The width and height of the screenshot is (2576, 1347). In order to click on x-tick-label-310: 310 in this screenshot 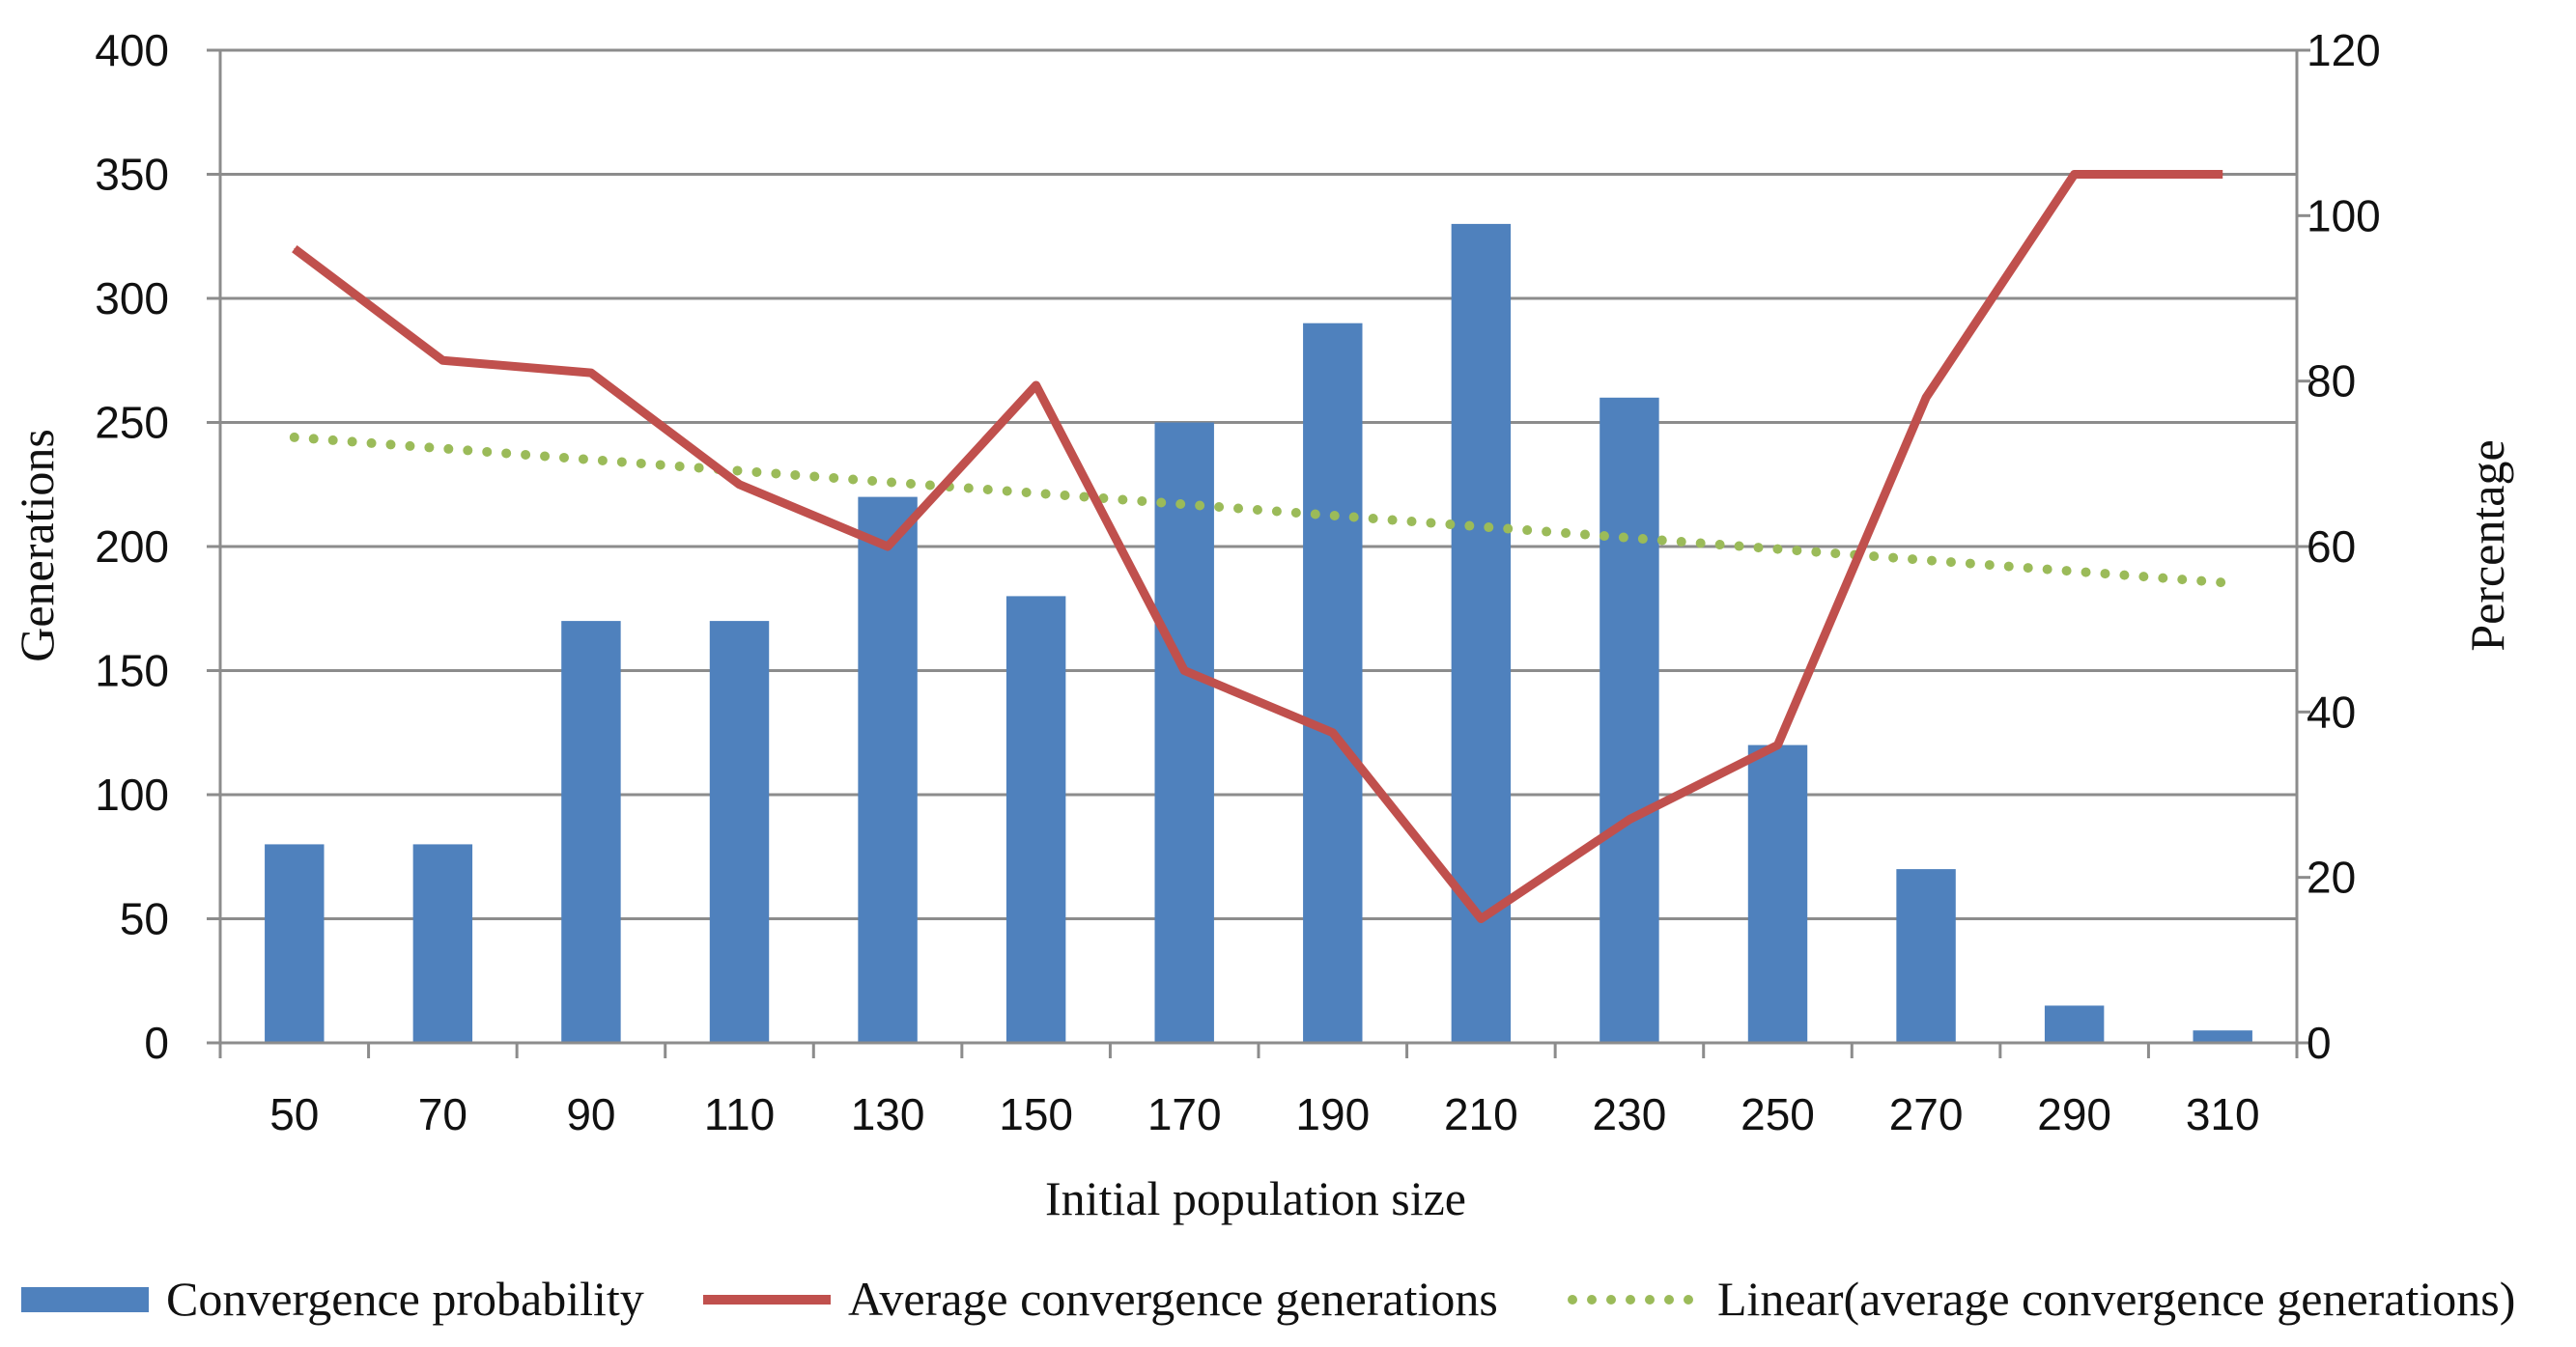, I will do `click(2223, 1114)`.